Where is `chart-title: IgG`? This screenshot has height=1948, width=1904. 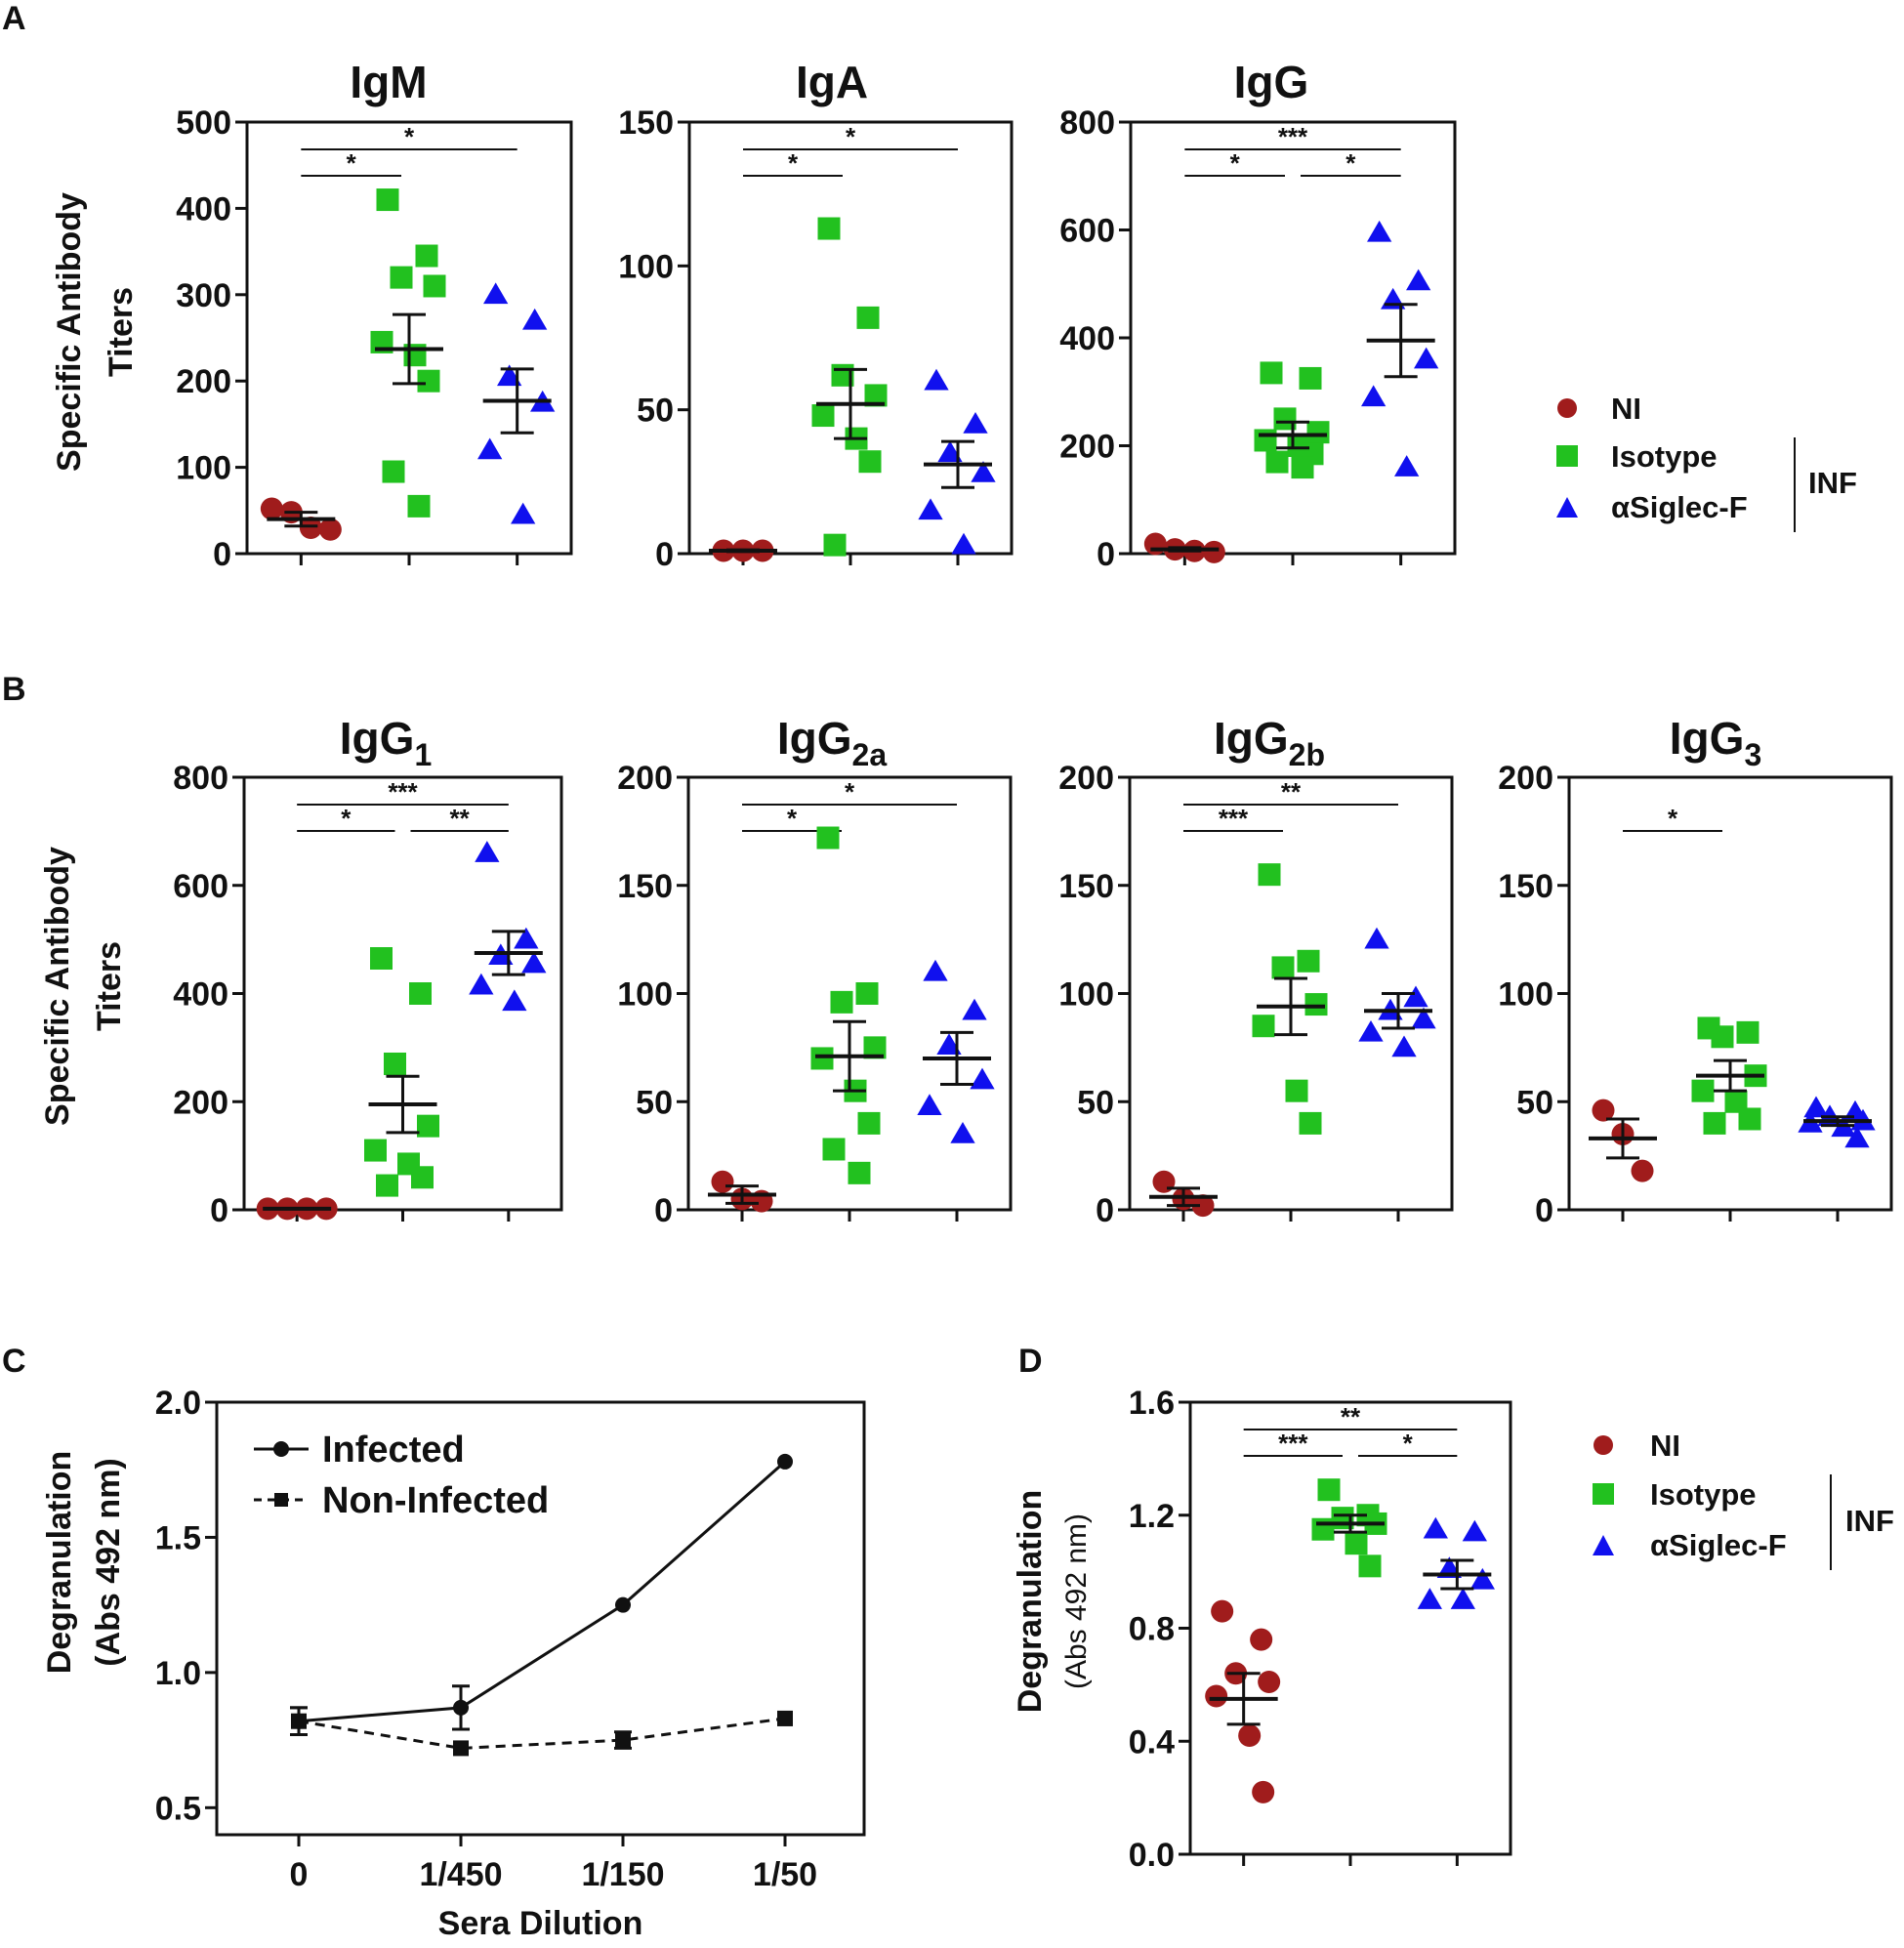 chart-title: IgG is located at coordinates (1271, 82).